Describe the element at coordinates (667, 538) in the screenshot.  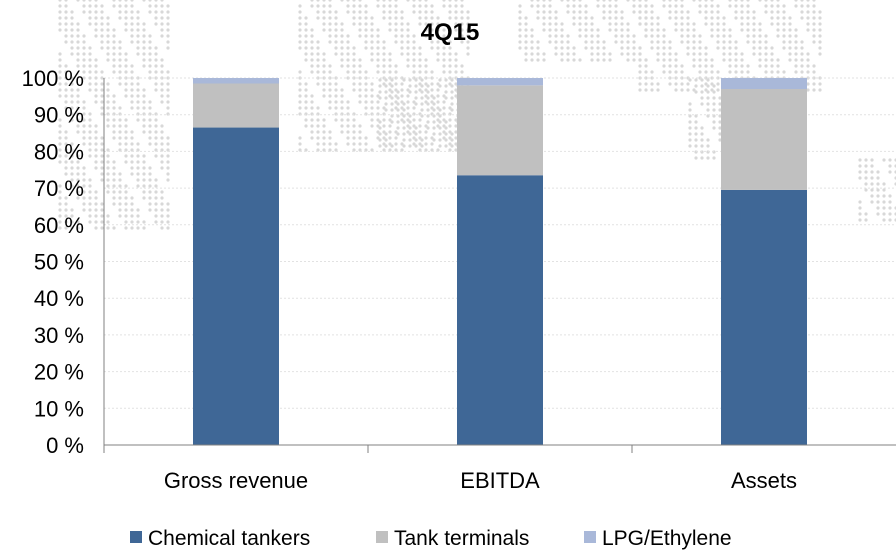
I see `legend-label: LPG/Ethylene` at that location.